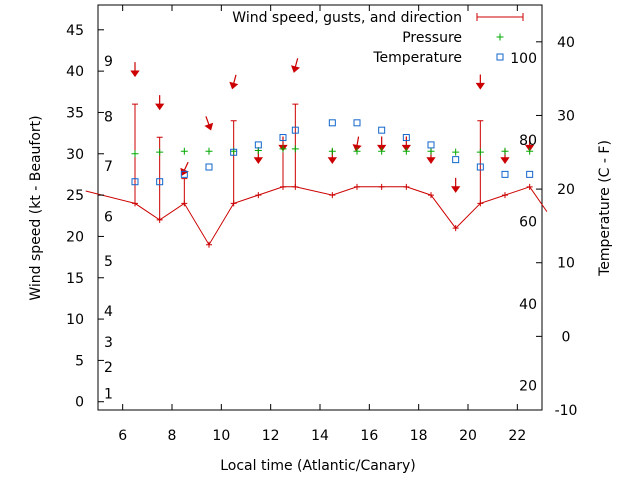  What do you see at coordinates (108, 62) in the screenshot?
I see `beaufort-label: 9` at bounding box center [108, 62].